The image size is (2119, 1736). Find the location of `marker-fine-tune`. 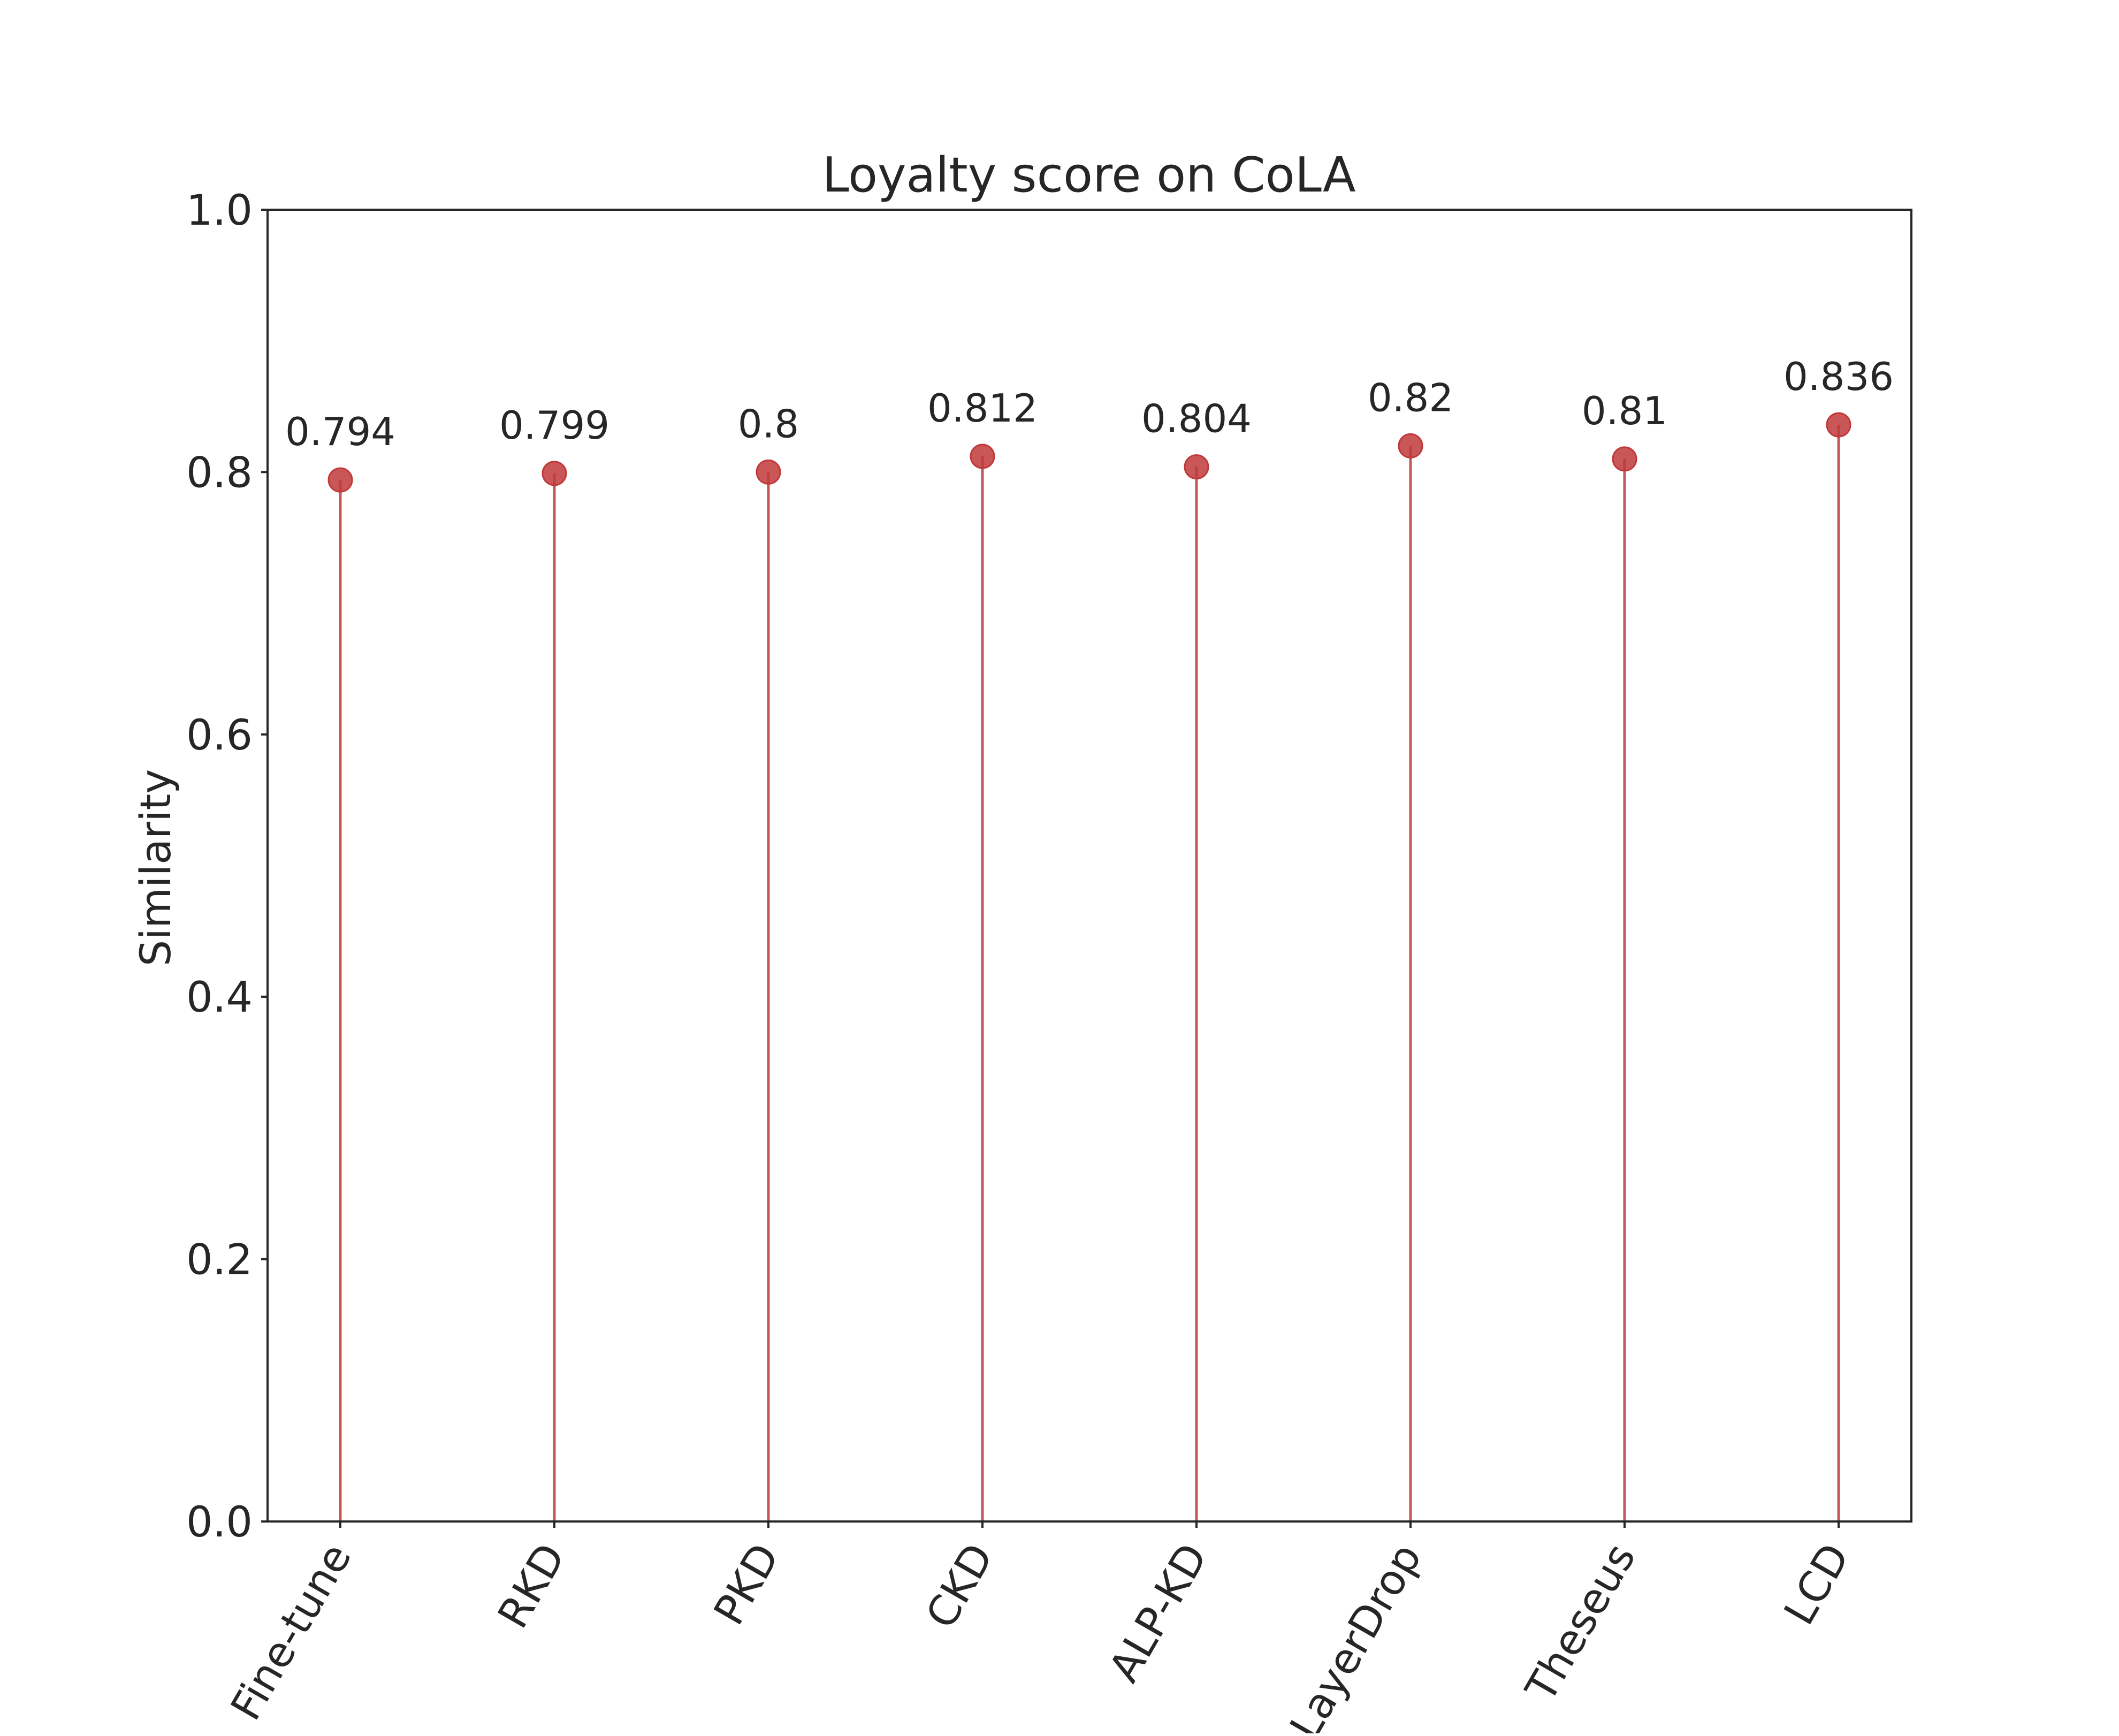

marker-fine-tune is located at coordinates (340, 480).